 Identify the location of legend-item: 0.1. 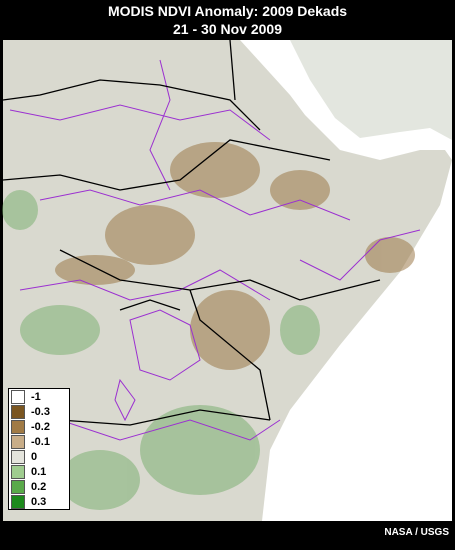
(39, 471).